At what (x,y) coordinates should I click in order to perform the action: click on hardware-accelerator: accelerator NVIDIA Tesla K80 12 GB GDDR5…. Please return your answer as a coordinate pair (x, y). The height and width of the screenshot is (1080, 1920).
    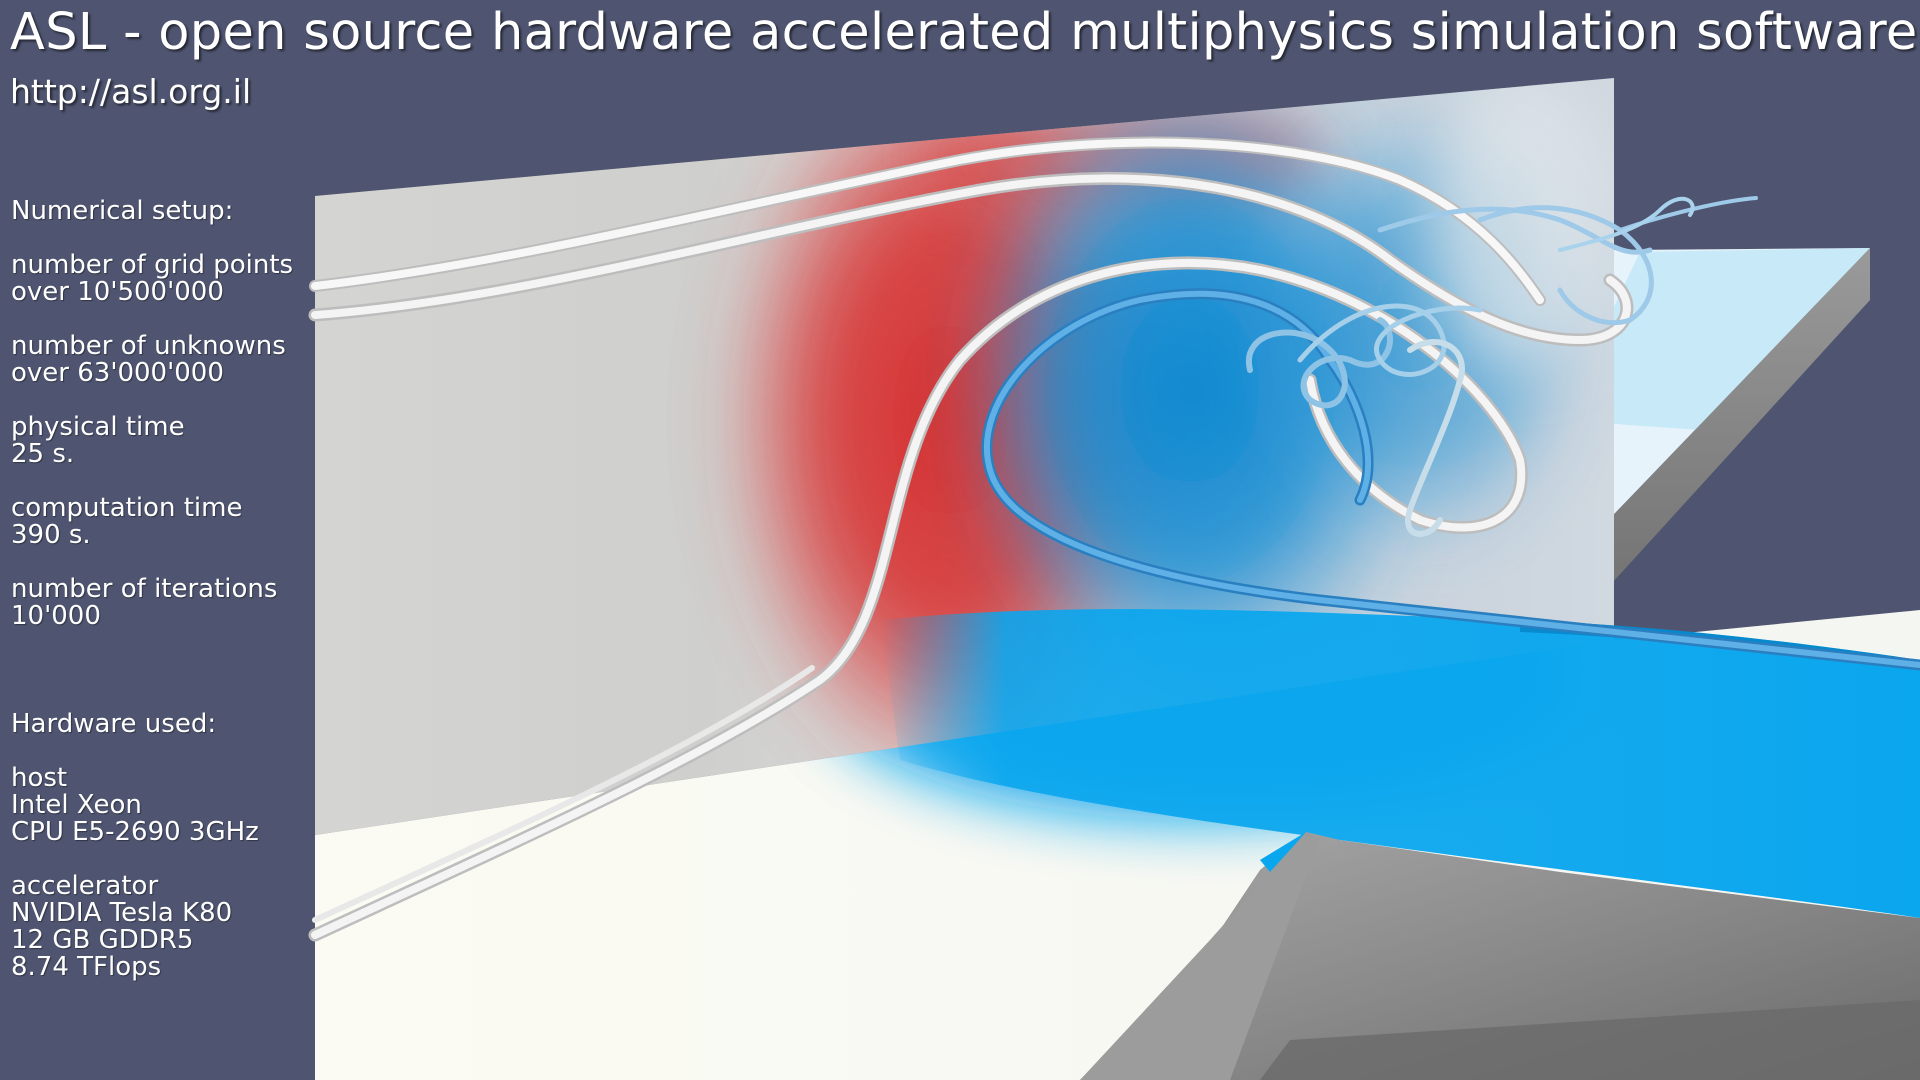
    Looking at the image, I should click on (161, 927).